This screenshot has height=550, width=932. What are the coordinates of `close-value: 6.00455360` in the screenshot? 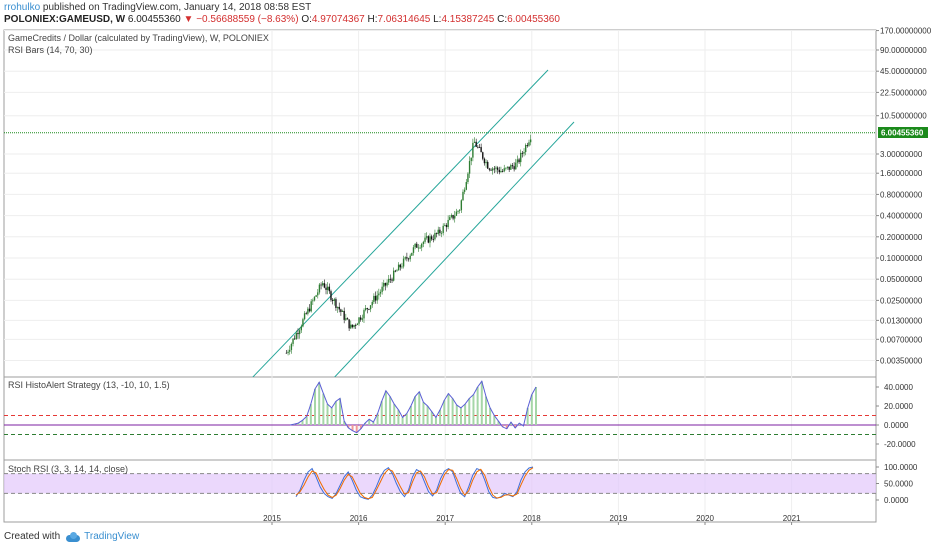 It's located at (533, 19).